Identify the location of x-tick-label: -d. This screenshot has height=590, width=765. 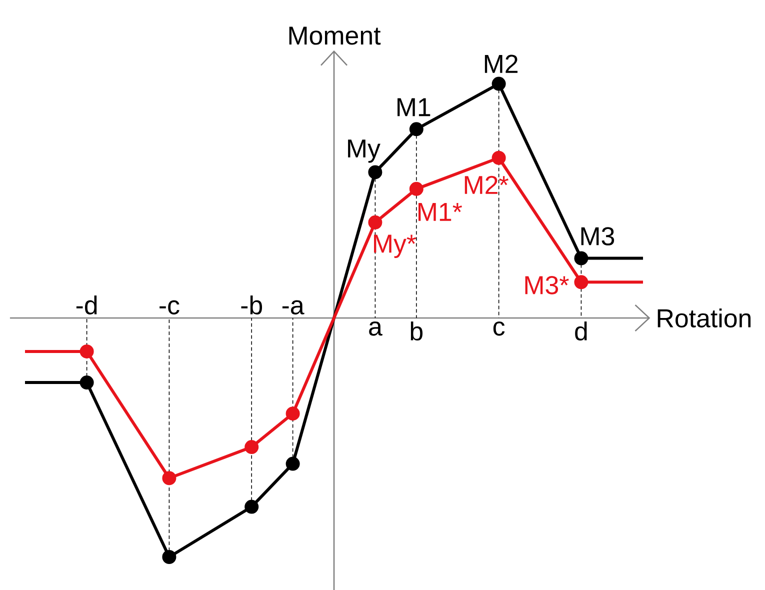
(86, 304).